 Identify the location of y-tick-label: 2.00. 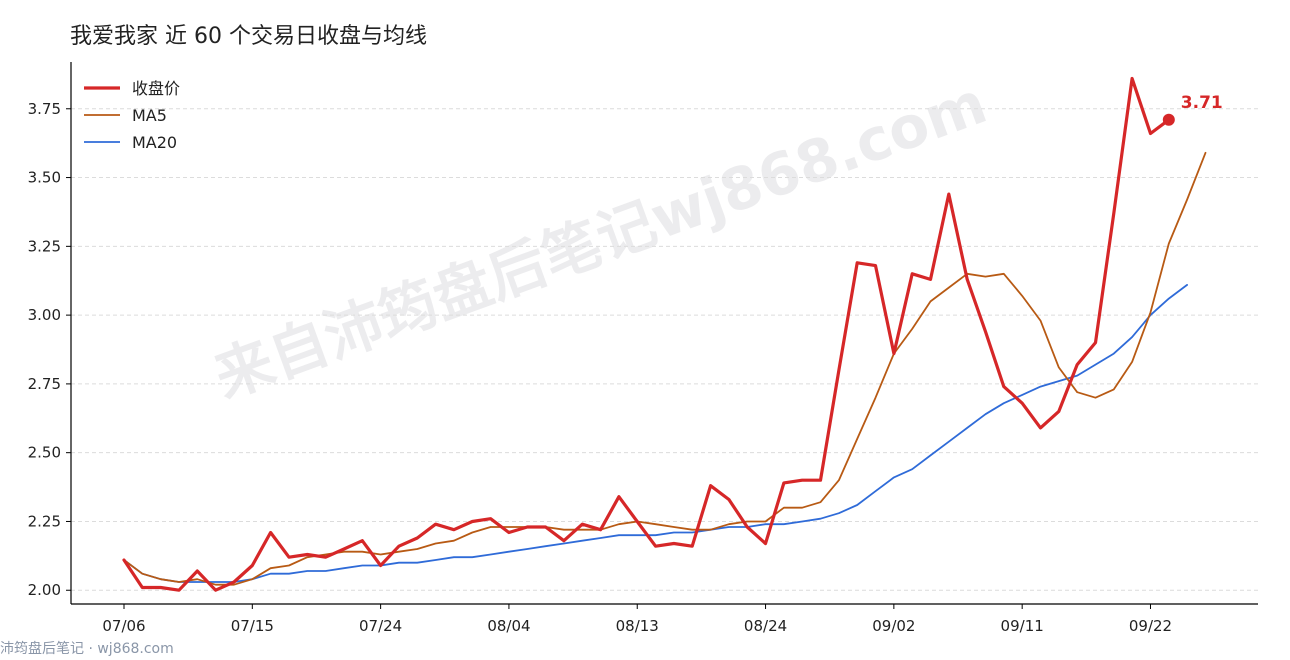
(44, 590).